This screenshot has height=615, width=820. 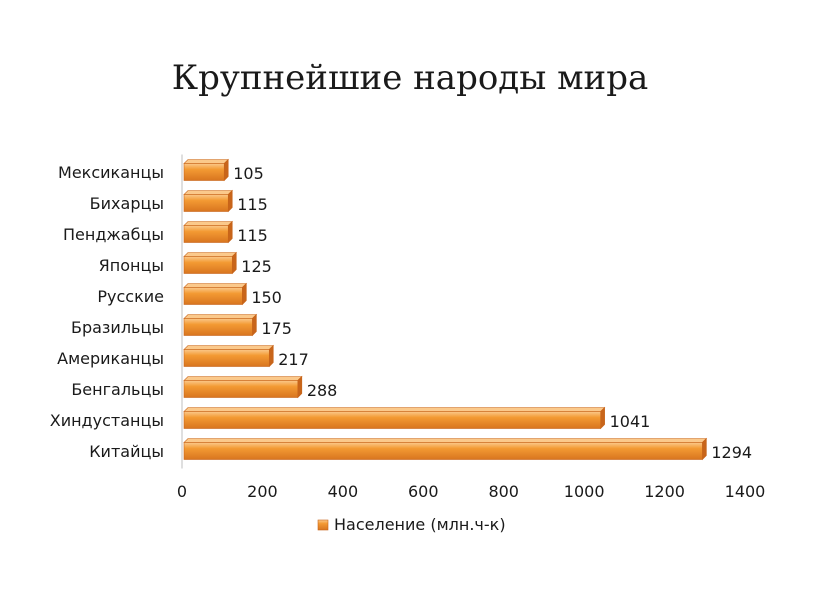 I want to click on legend-swatch, so click(x=323, y=525).